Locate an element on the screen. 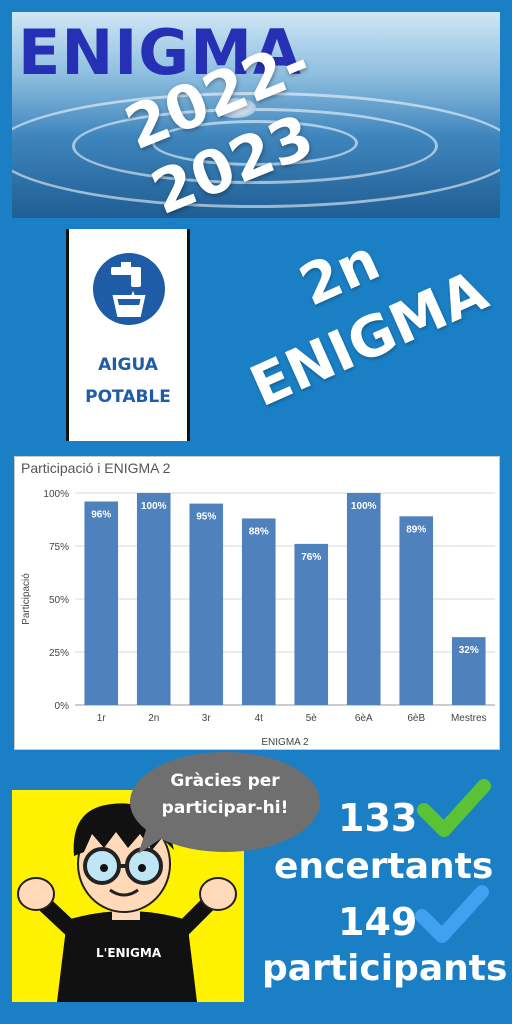 The width and height of the screenshot is (512, 1024). bar-data-label: 88% is located at coordinates (259, 531).